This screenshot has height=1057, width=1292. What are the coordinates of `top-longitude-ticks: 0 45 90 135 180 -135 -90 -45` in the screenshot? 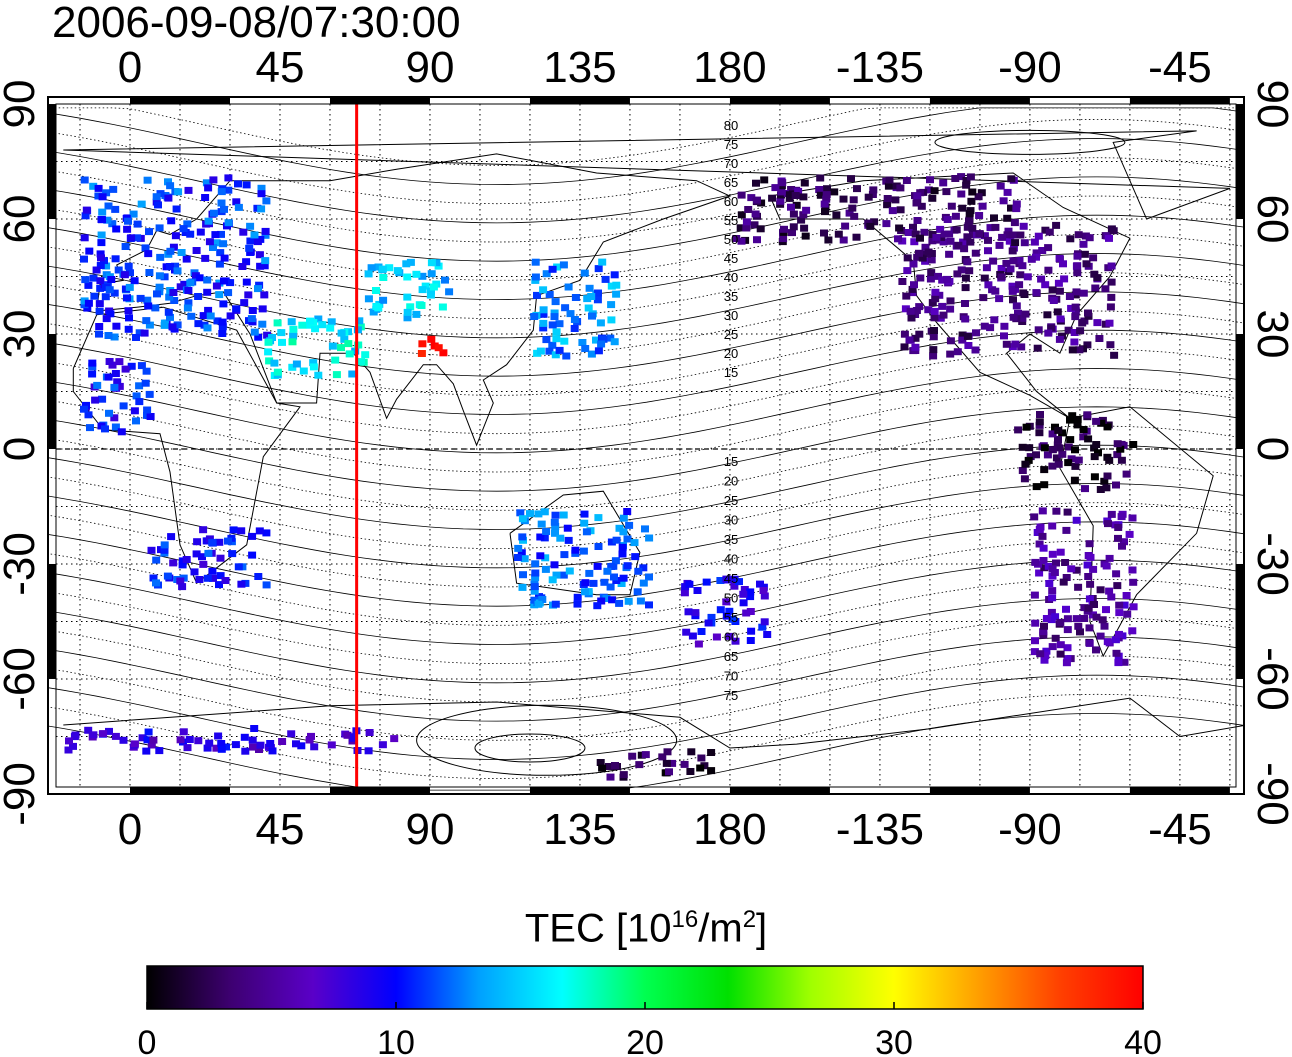 It's located at (665, 67).